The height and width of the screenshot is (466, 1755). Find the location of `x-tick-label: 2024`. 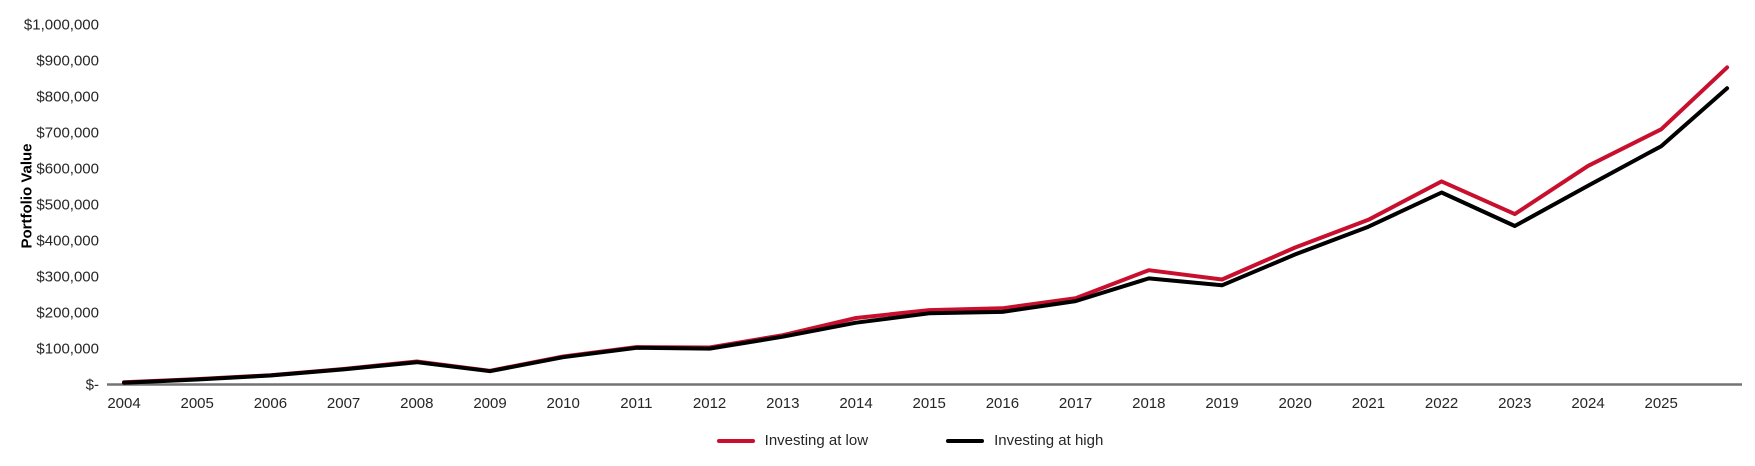

x-tick-label: 2024 is located at coordinates (1588, 403).